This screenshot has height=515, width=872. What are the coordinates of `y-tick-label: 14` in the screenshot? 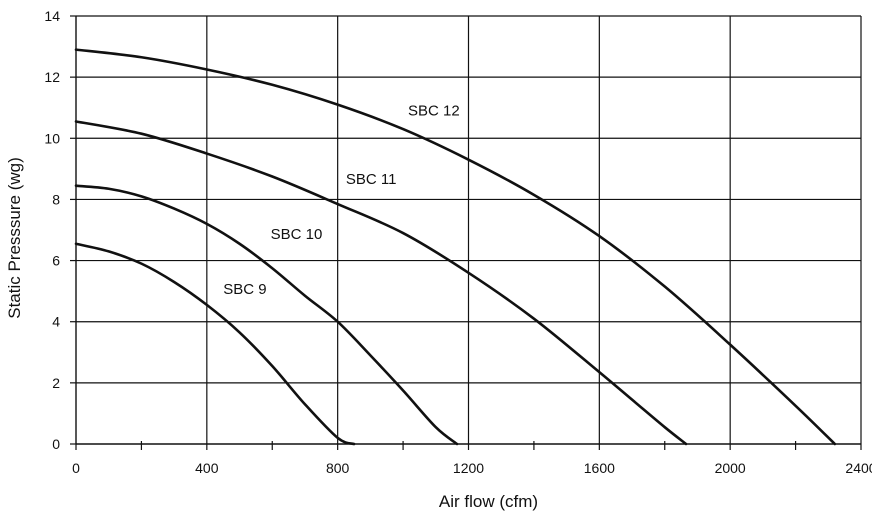 It's located at (52, 16).